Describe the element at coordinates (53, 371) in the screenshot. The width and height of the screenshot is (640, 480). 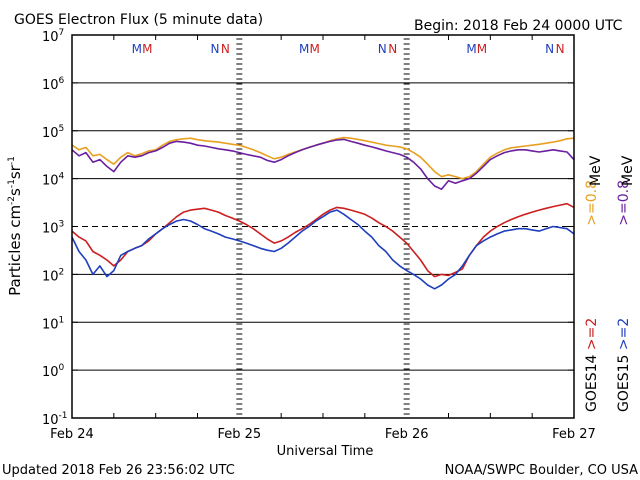
I see `y-tick-label: 10⁰` at that location.